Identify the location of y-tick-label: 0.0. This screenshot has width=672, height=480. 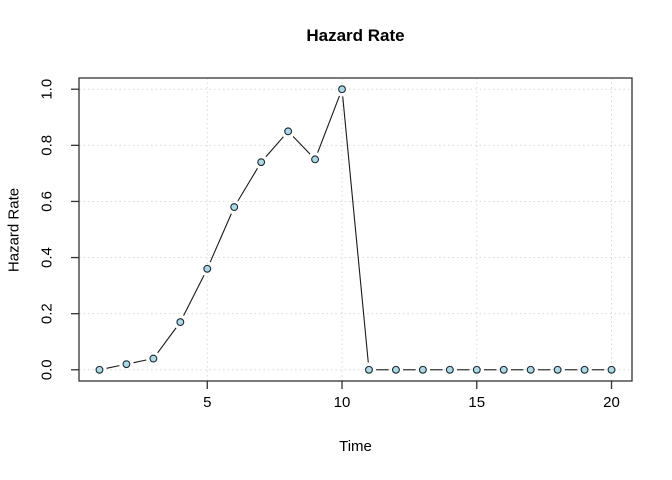
(47, 369).